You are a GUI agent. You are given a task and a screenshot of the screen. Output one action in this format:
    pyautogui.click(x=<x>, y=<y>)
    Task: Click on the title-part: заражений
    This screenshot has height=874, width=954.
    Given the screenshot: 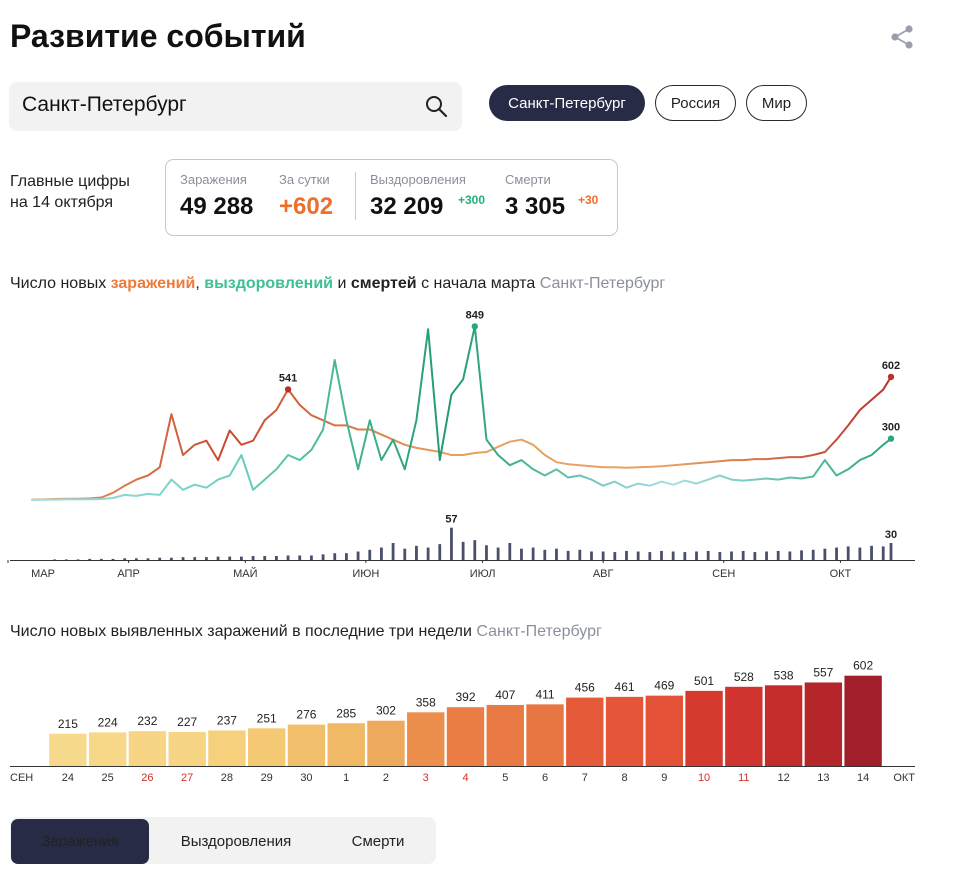 What is the action you would take?
    pyautogui.click(x=153, y=283)
    